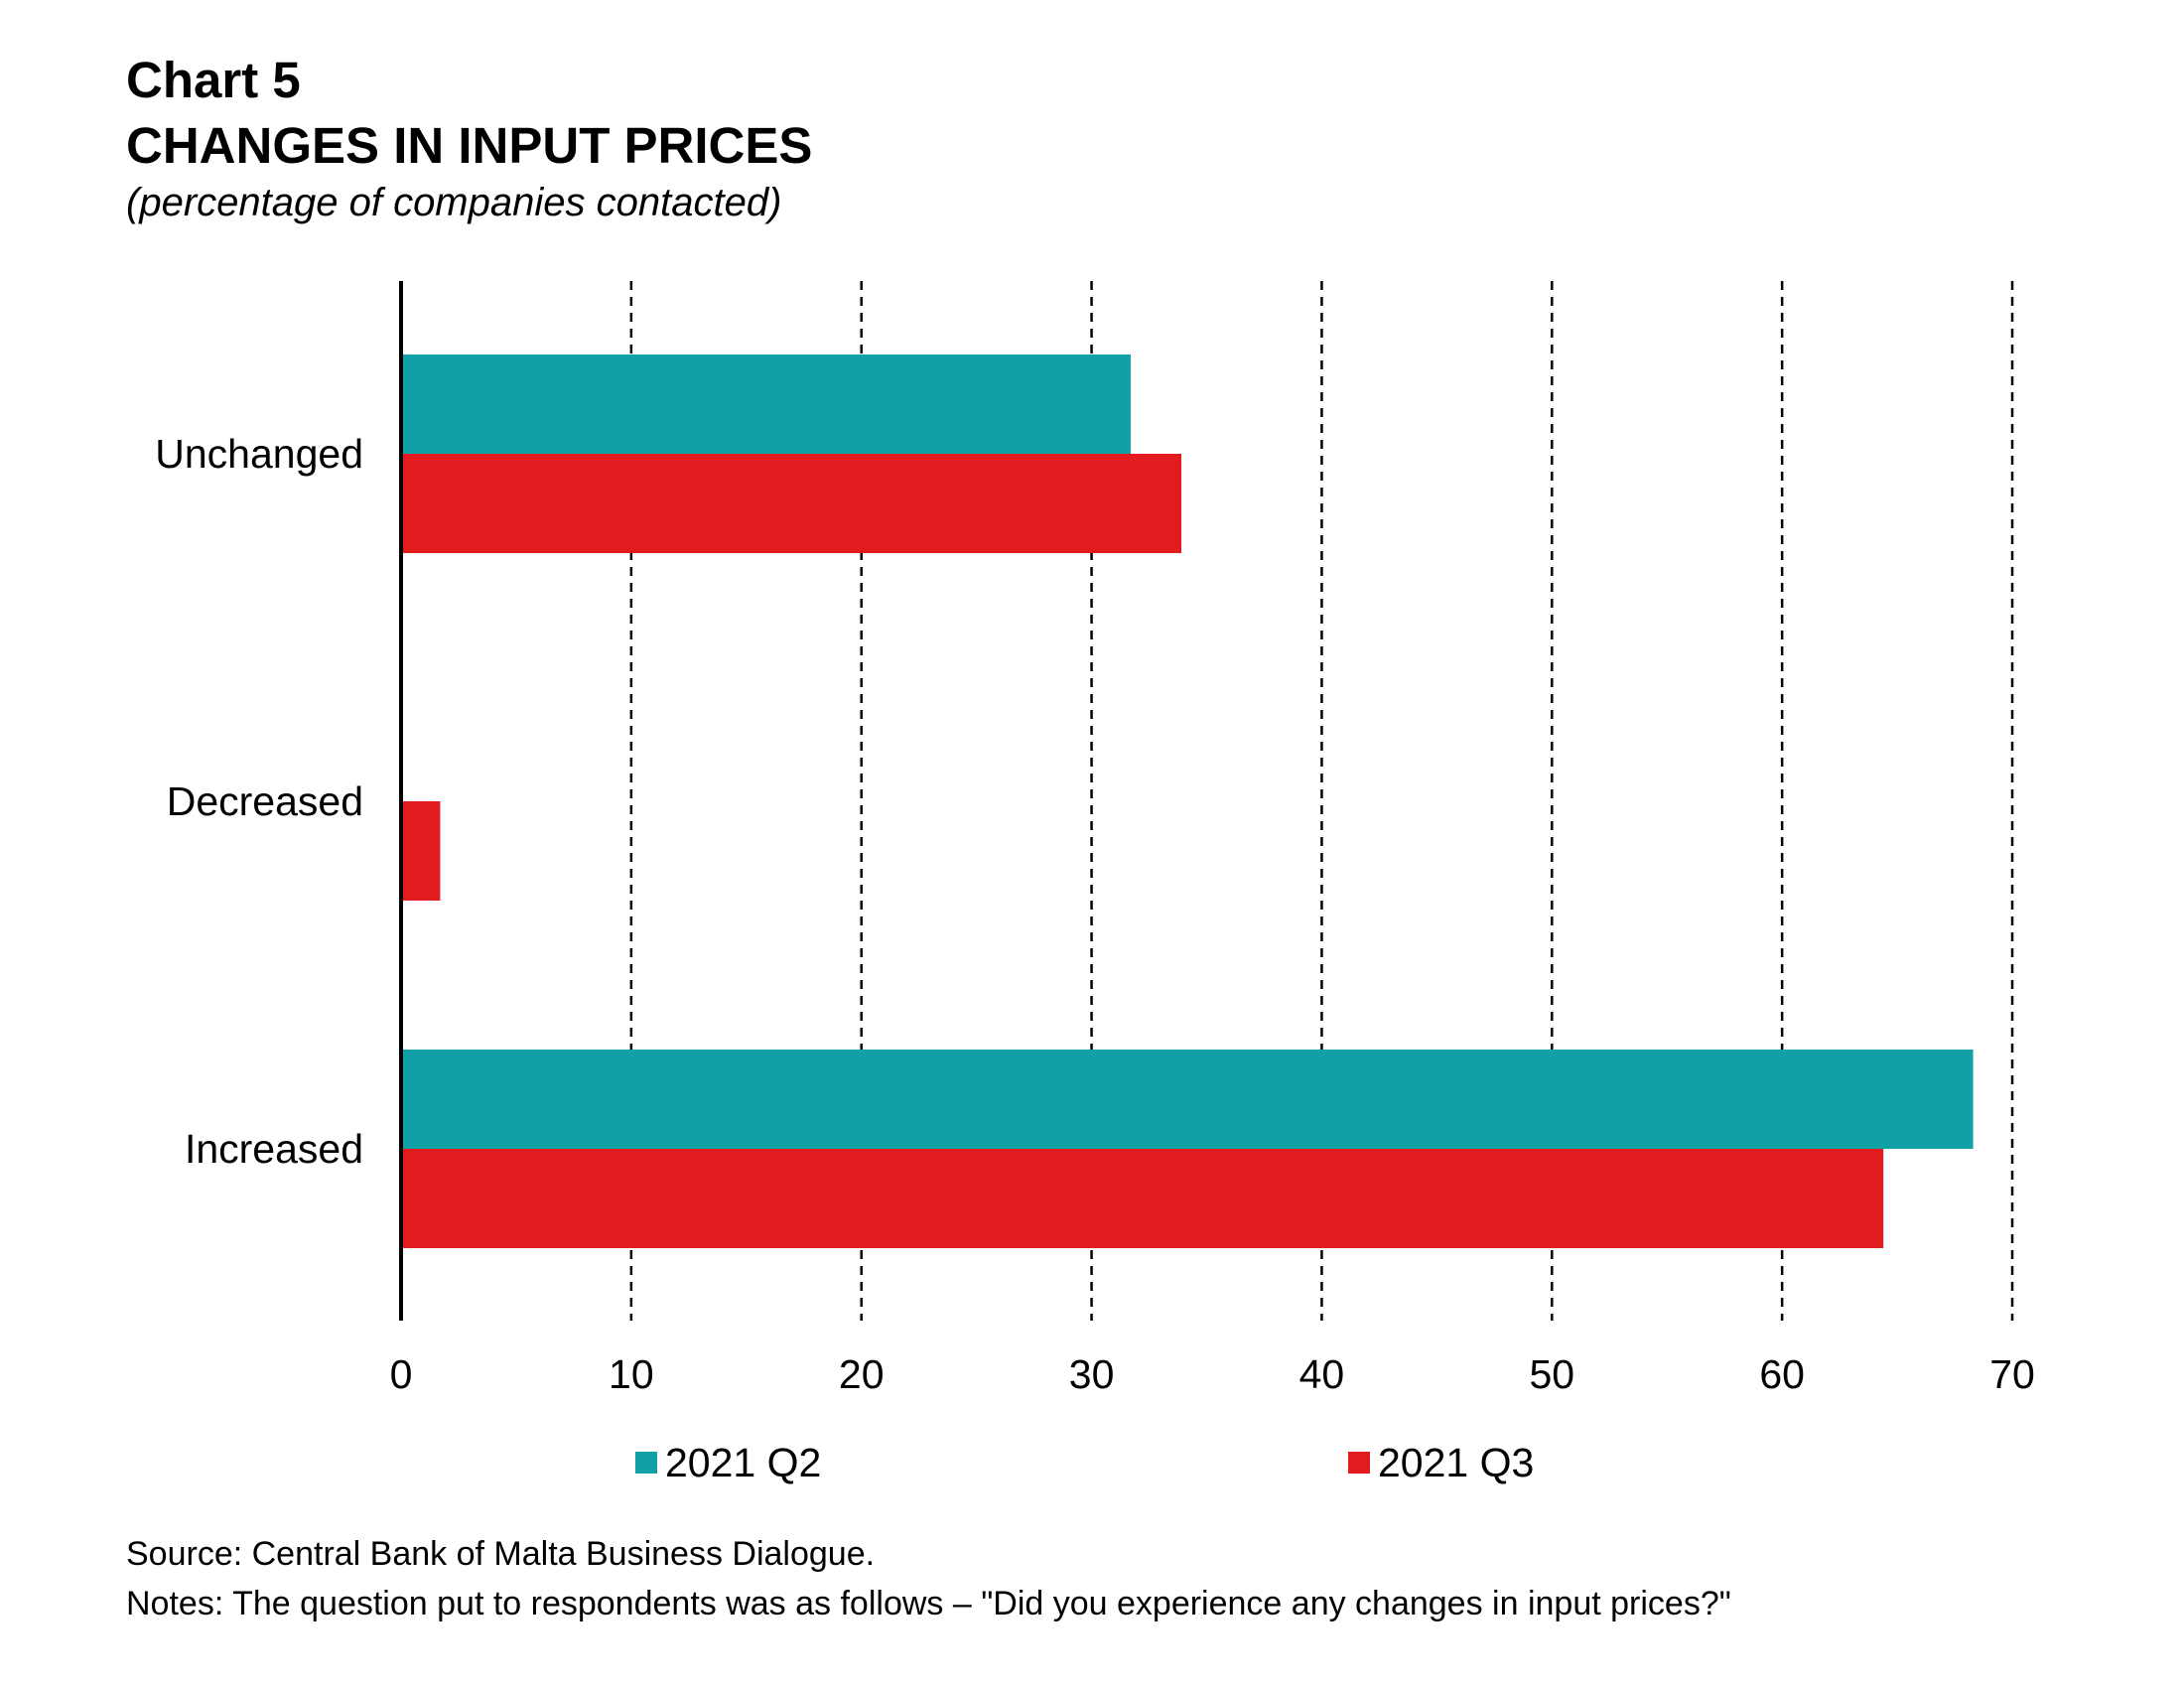 Image resolution: width=2184 pixels, height=1688 pixels. I want to click on legend-label-q2: 2021 Q2, so click(743, 1462).